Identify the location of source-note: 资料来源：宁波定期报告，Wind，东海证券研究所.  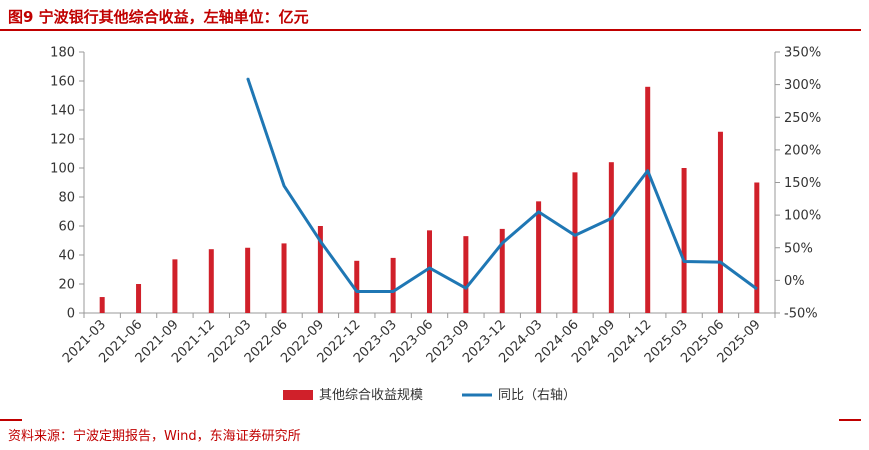
(154, 436).